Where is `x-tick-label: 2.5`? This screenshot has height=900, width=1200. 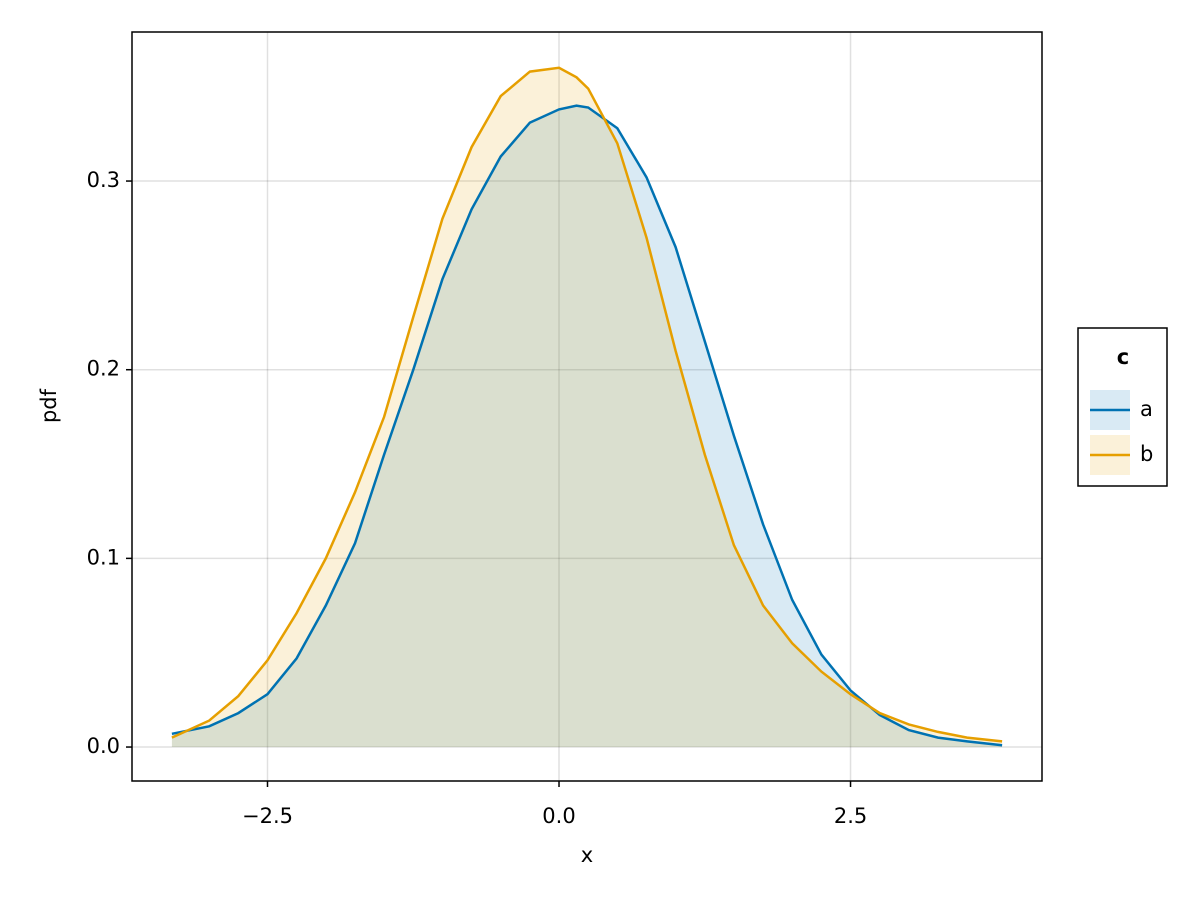
x-tick-label: 2.5 is located at coordinates (850, 816).